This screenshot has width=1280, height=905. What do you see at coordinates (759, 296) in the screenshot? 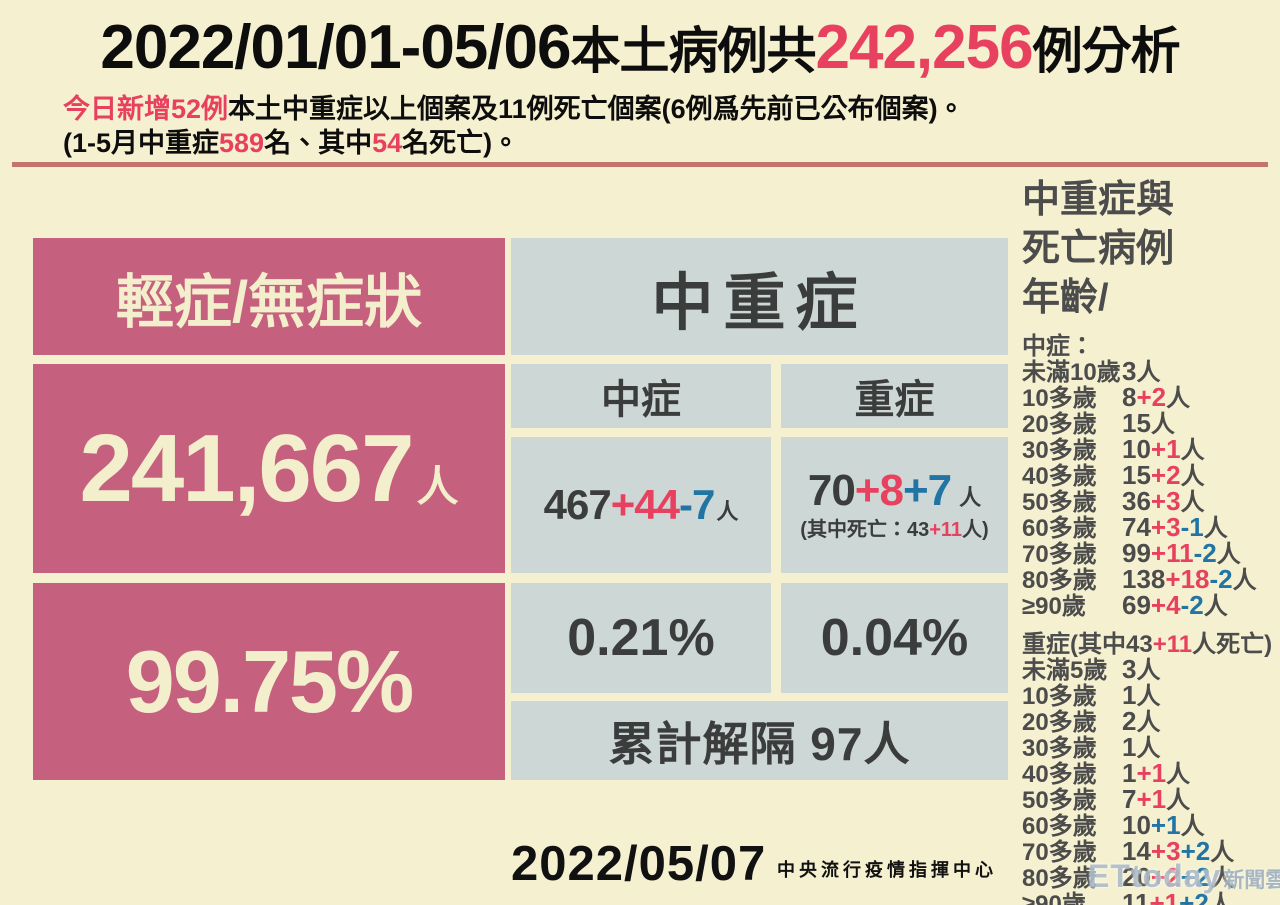
I see `moderate-severe-header: 中重症` at bounding box center [759, 296].